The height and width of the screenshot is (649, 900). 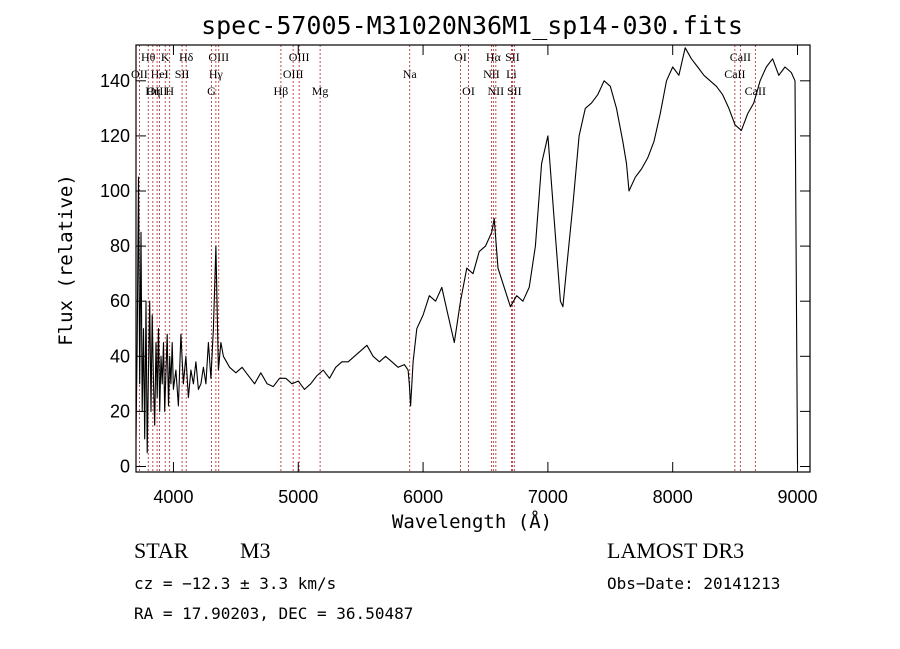 What do you see at coordinates (460, 57) in the screenshot?
I see `line-label-5: OI` at bounding box center [460, 57].